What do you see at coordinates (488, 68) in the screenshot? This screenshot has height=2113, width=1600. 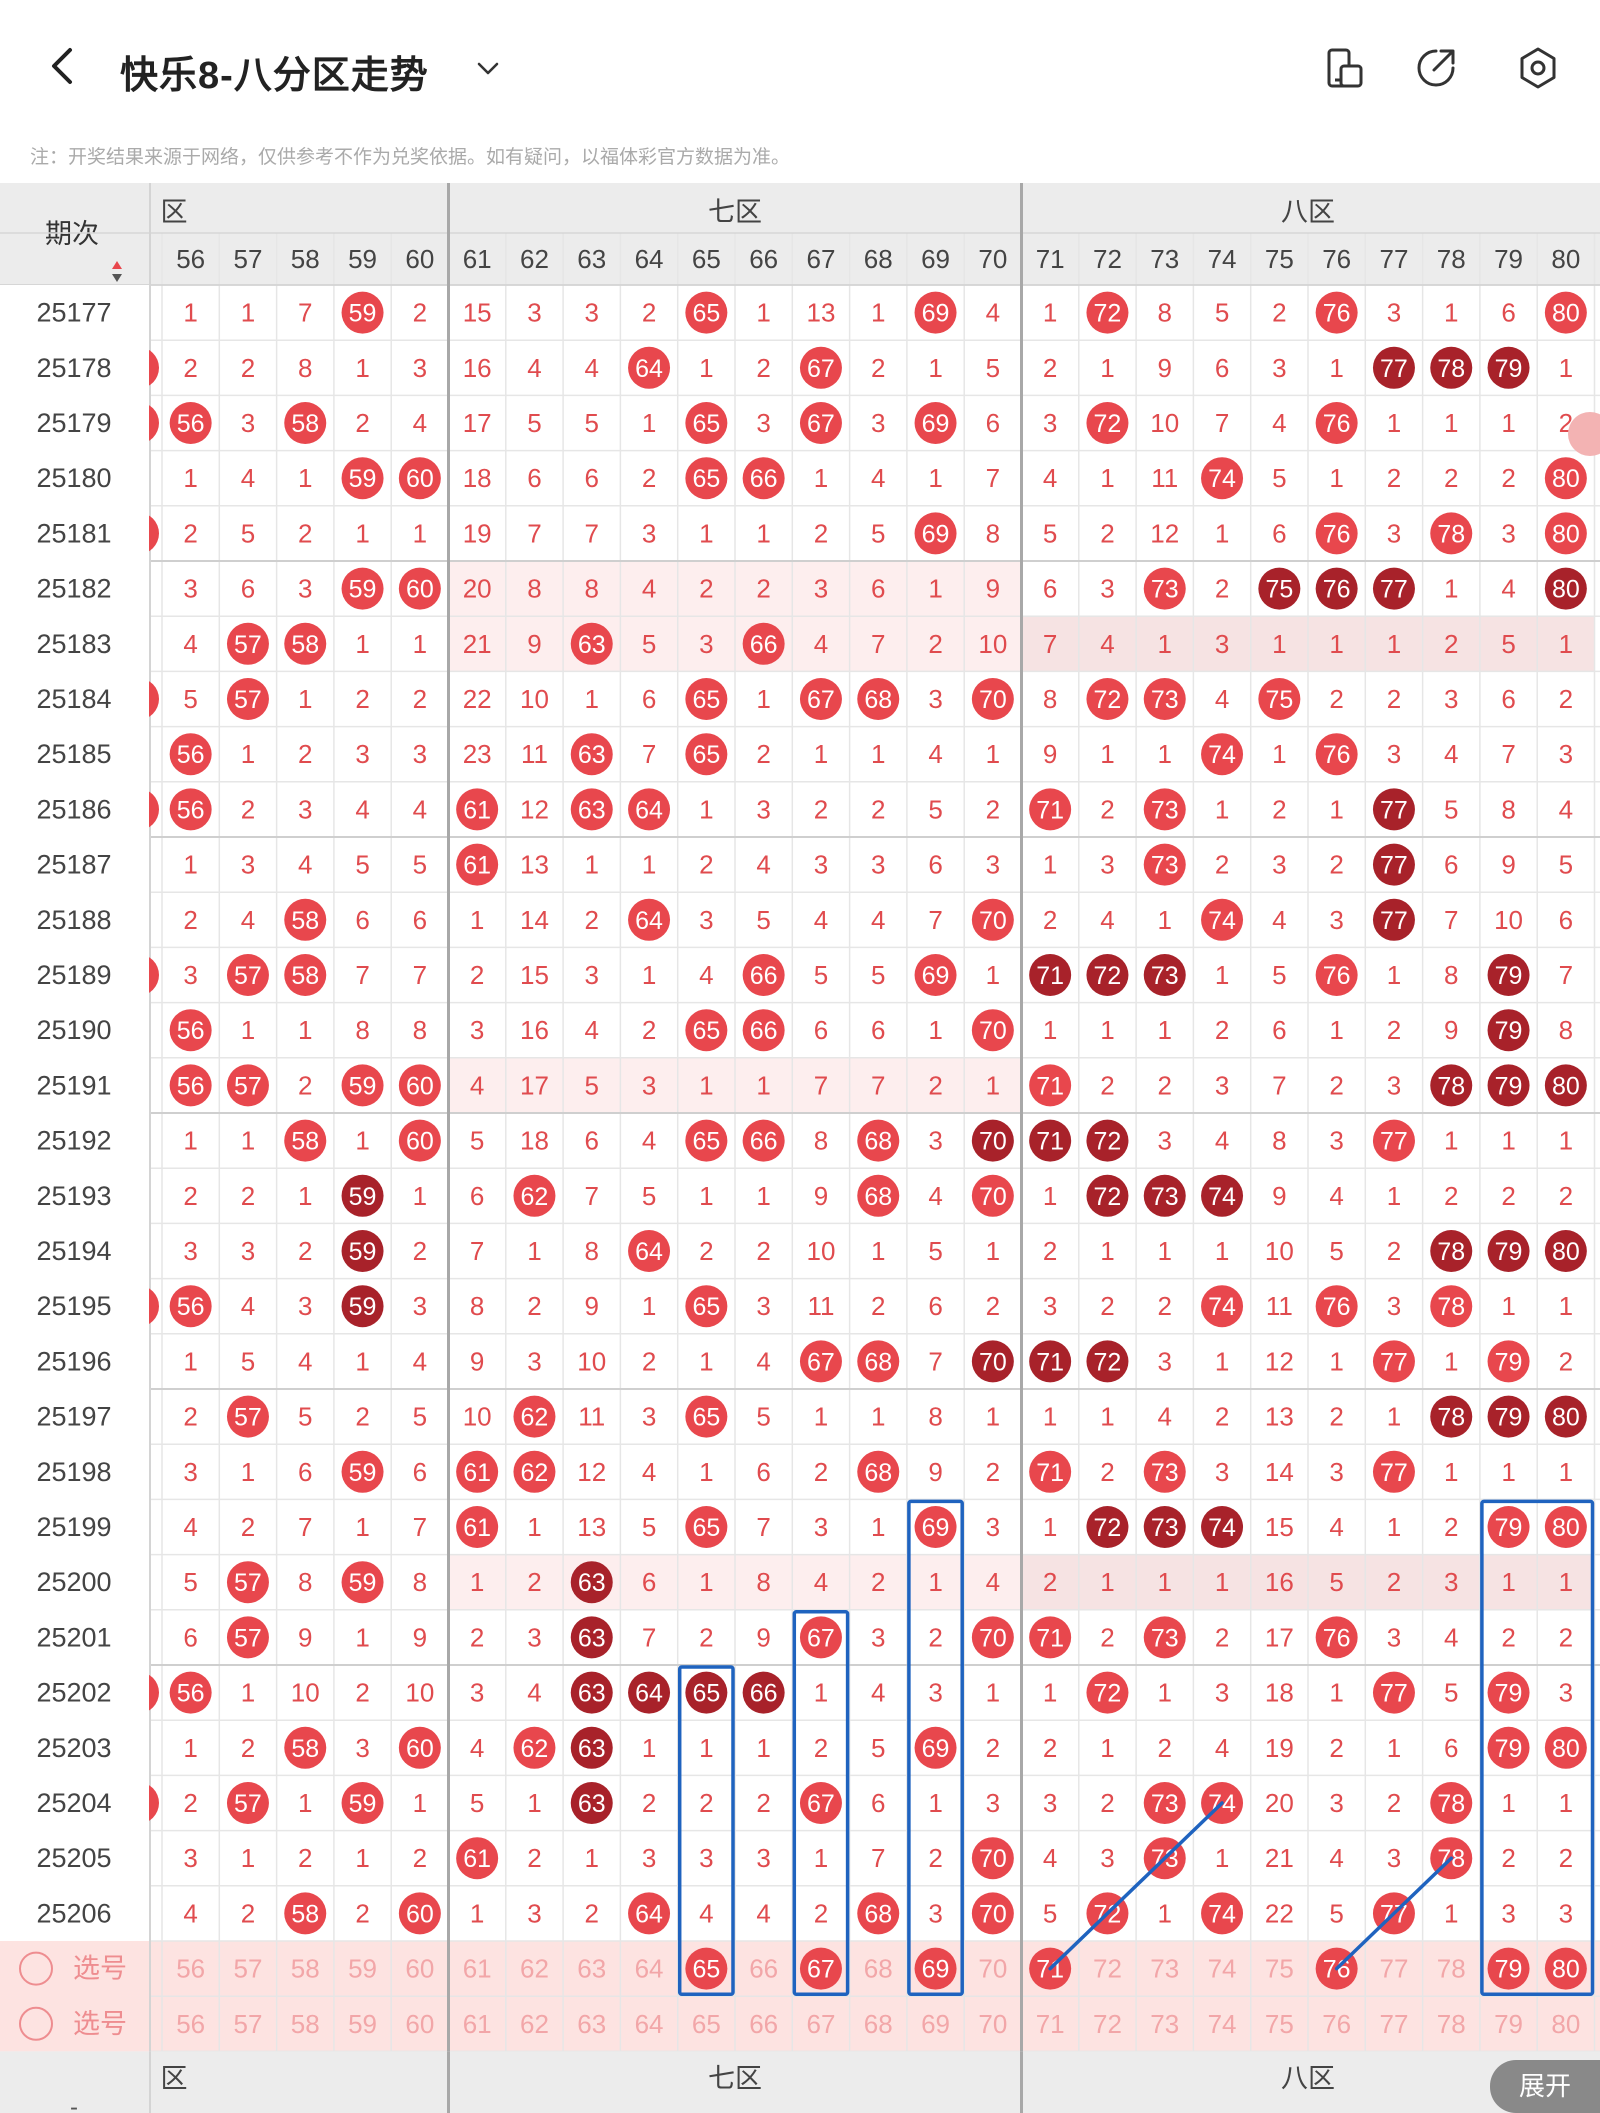 I see `chevron-down-icon` at bounding box center [488, 68].